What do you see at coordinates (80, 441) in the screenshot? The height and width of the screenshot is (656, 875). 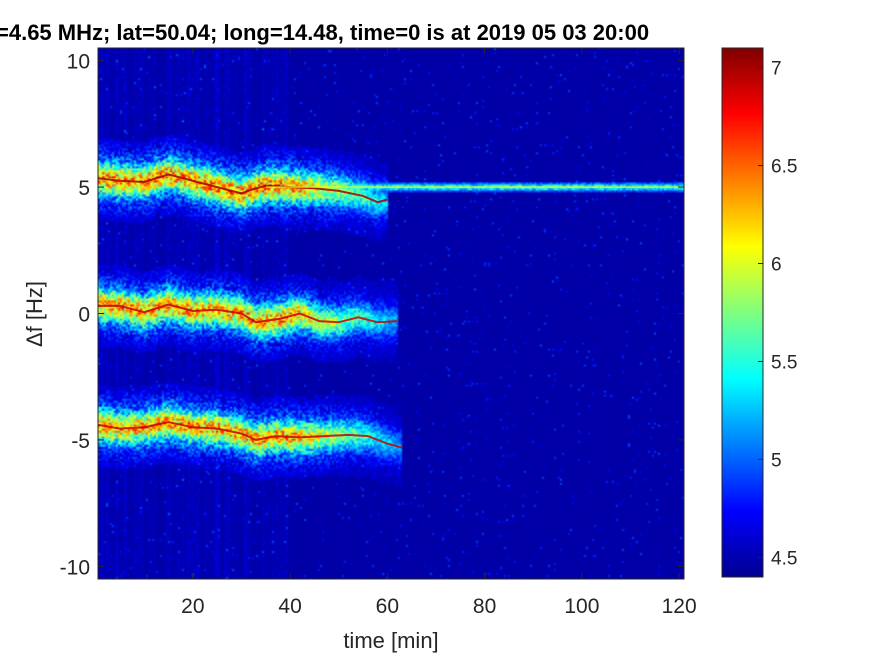 I see `y-tick-label: -5` at bounding box center [80, 441].